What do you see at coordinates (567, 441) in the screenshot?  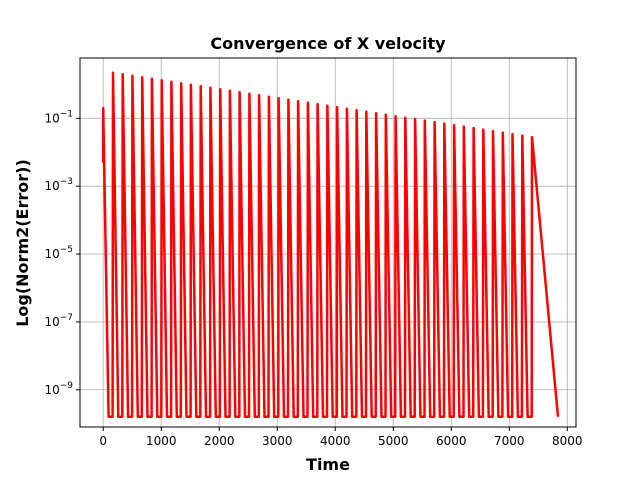 I see `x-tick-label: 8000` at bounding box center [567, 441].